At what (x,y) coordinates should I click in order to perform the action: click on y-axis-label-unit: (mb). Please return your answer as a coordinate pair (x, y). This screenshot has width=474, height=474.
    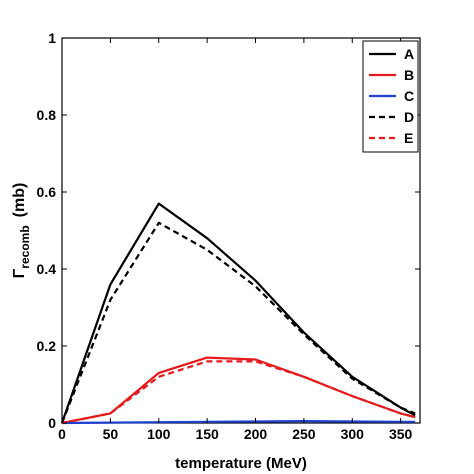
    Looking at the image, I should click on (19, 200).